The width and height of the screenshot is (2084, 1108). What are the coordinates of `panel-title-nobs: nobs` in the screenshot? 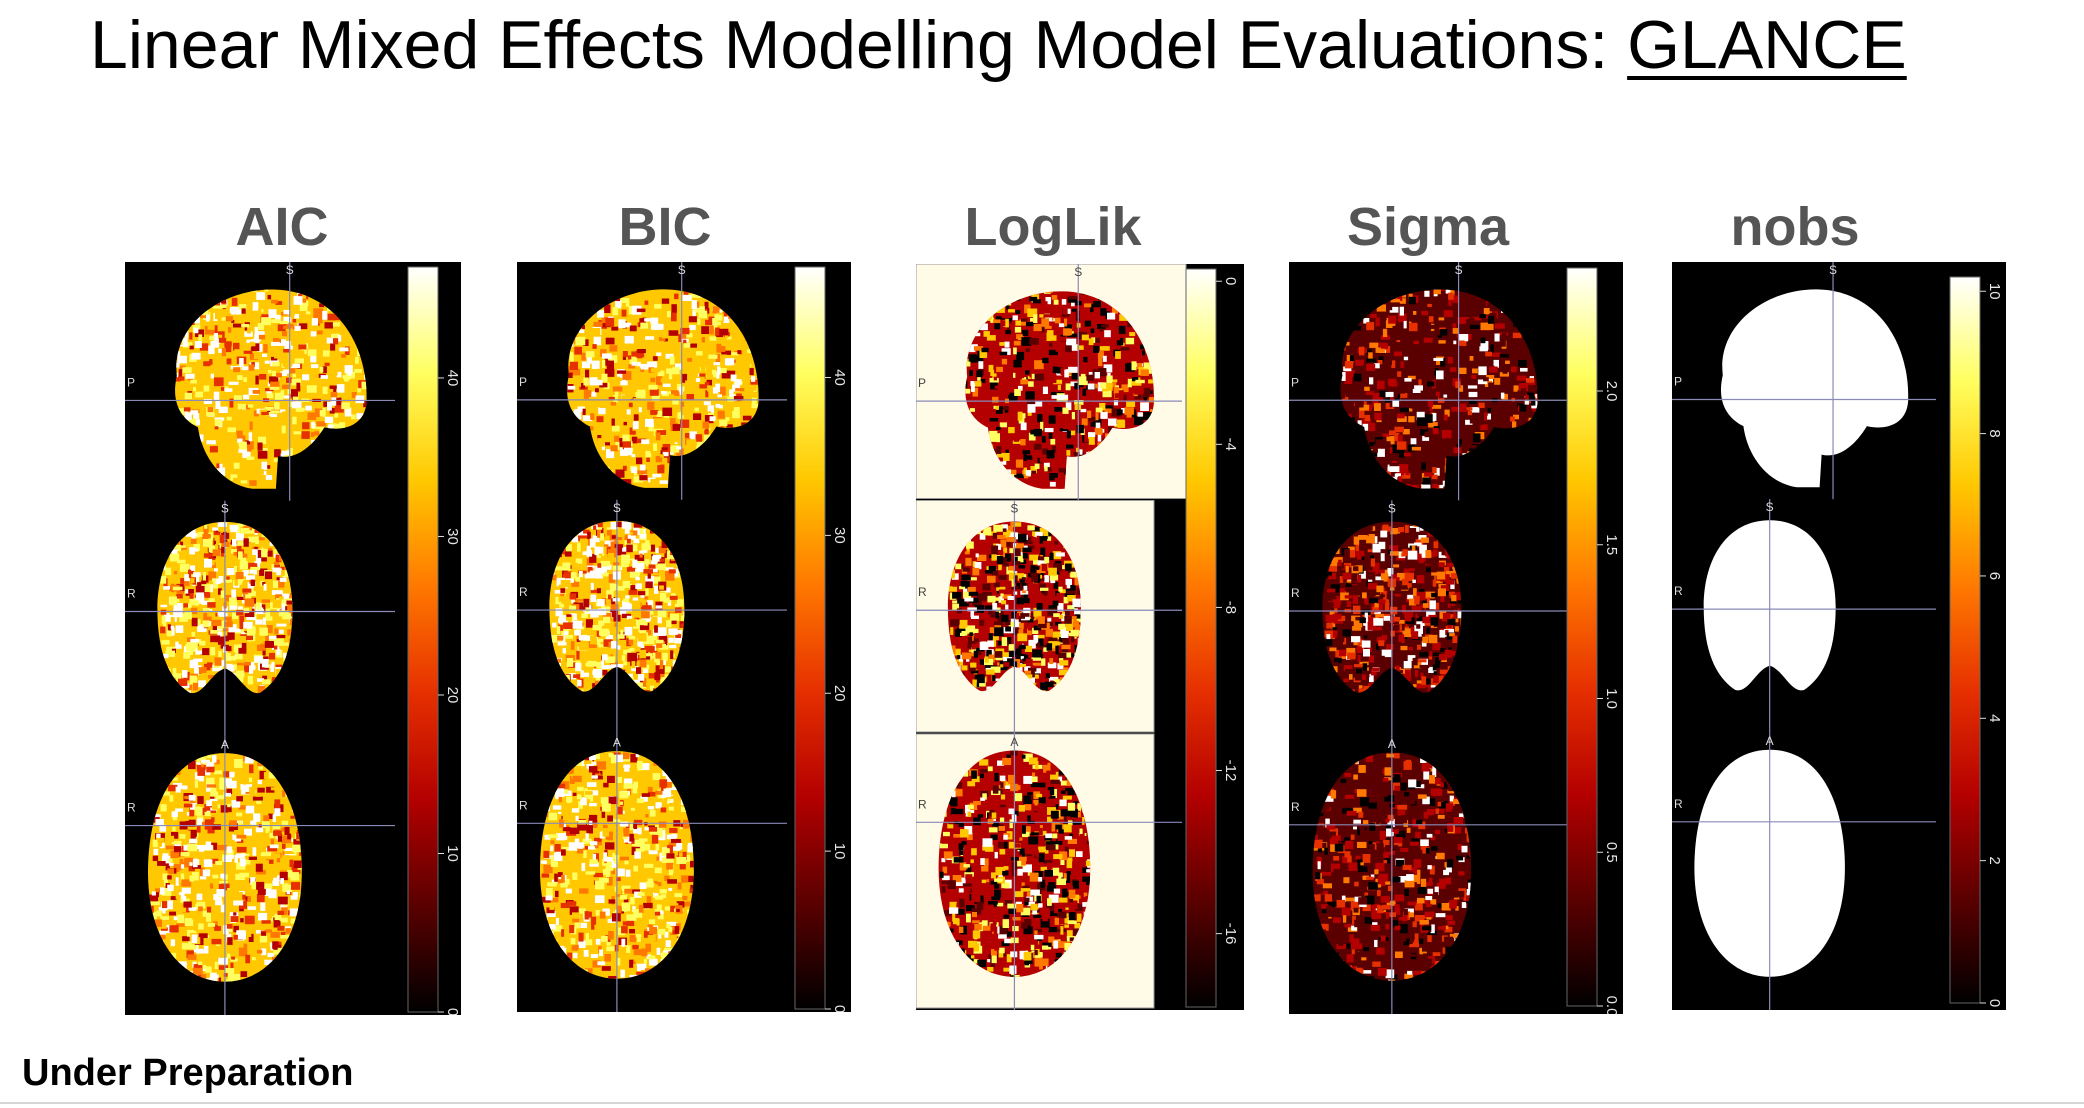 It's located at (1795, 227).